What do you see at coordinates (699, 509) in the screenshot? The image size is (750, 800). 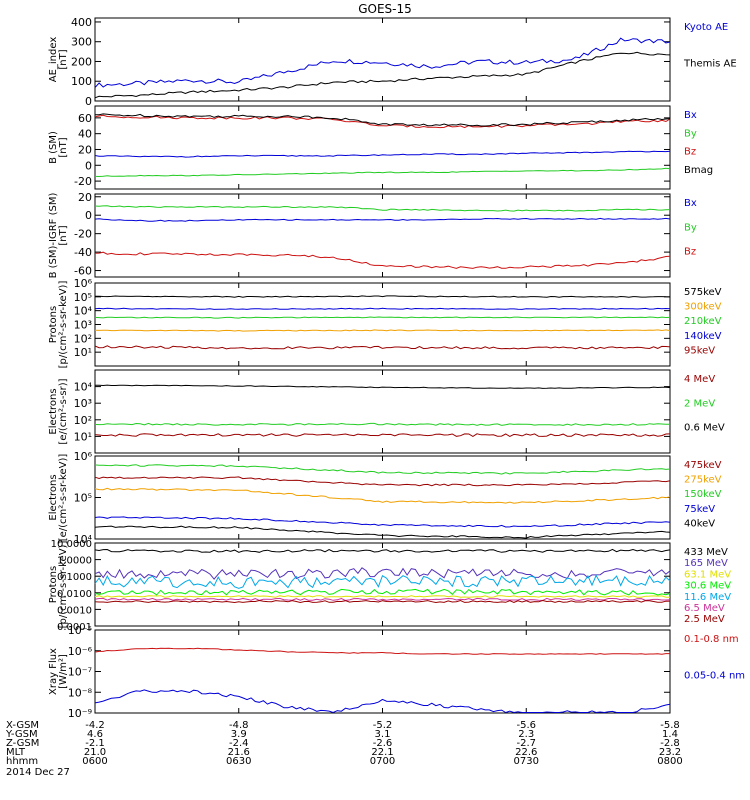 I see `legend-label: 75keV` at bounding box center [699, 509].